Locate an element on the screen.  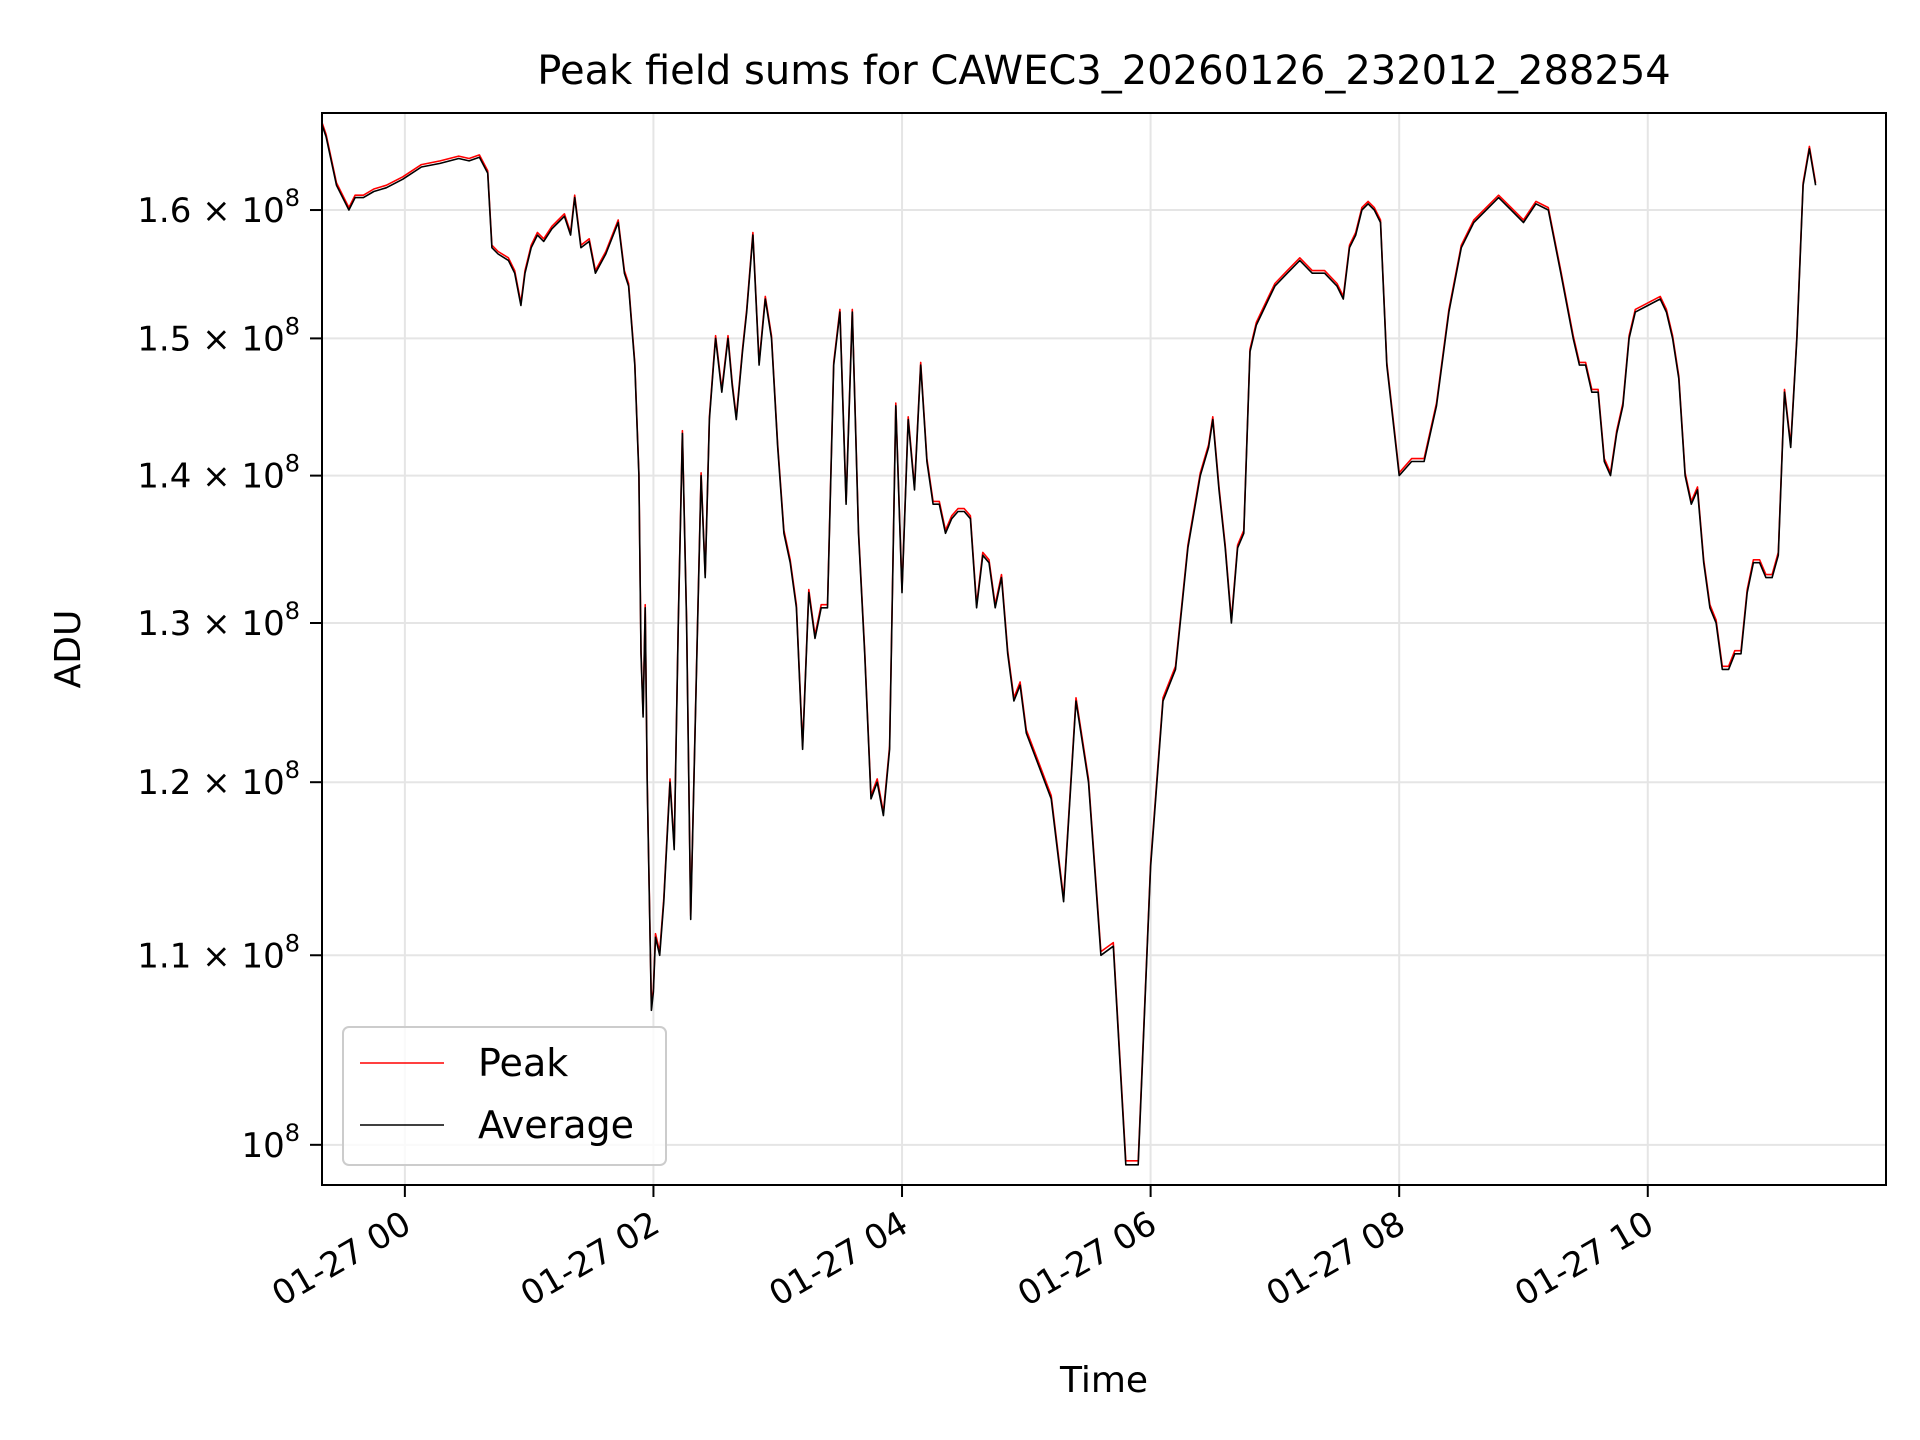
legend: Peak Average is located at coordinates (504, 1096).